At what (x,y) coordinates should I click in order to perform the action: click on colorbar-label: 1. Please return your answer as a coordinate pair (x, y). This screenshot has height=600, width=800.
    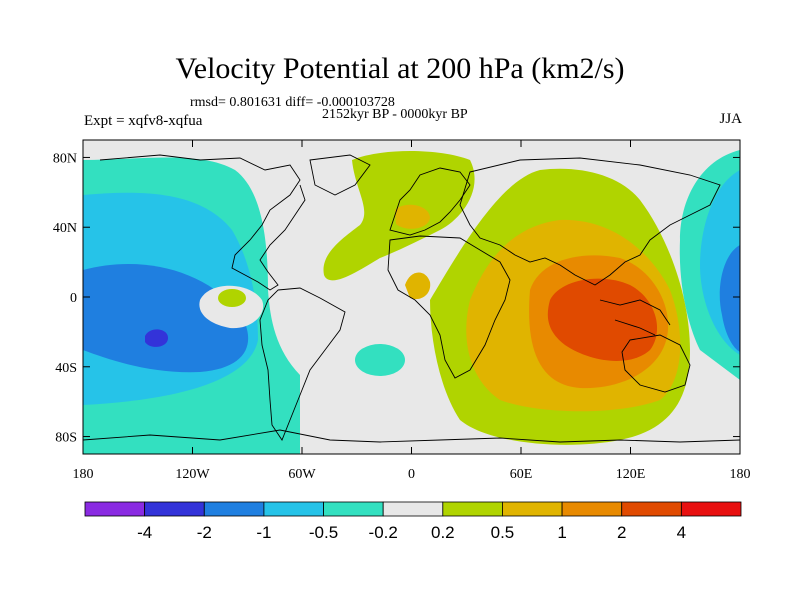
    Looking at the image, I should click on (561, 532).